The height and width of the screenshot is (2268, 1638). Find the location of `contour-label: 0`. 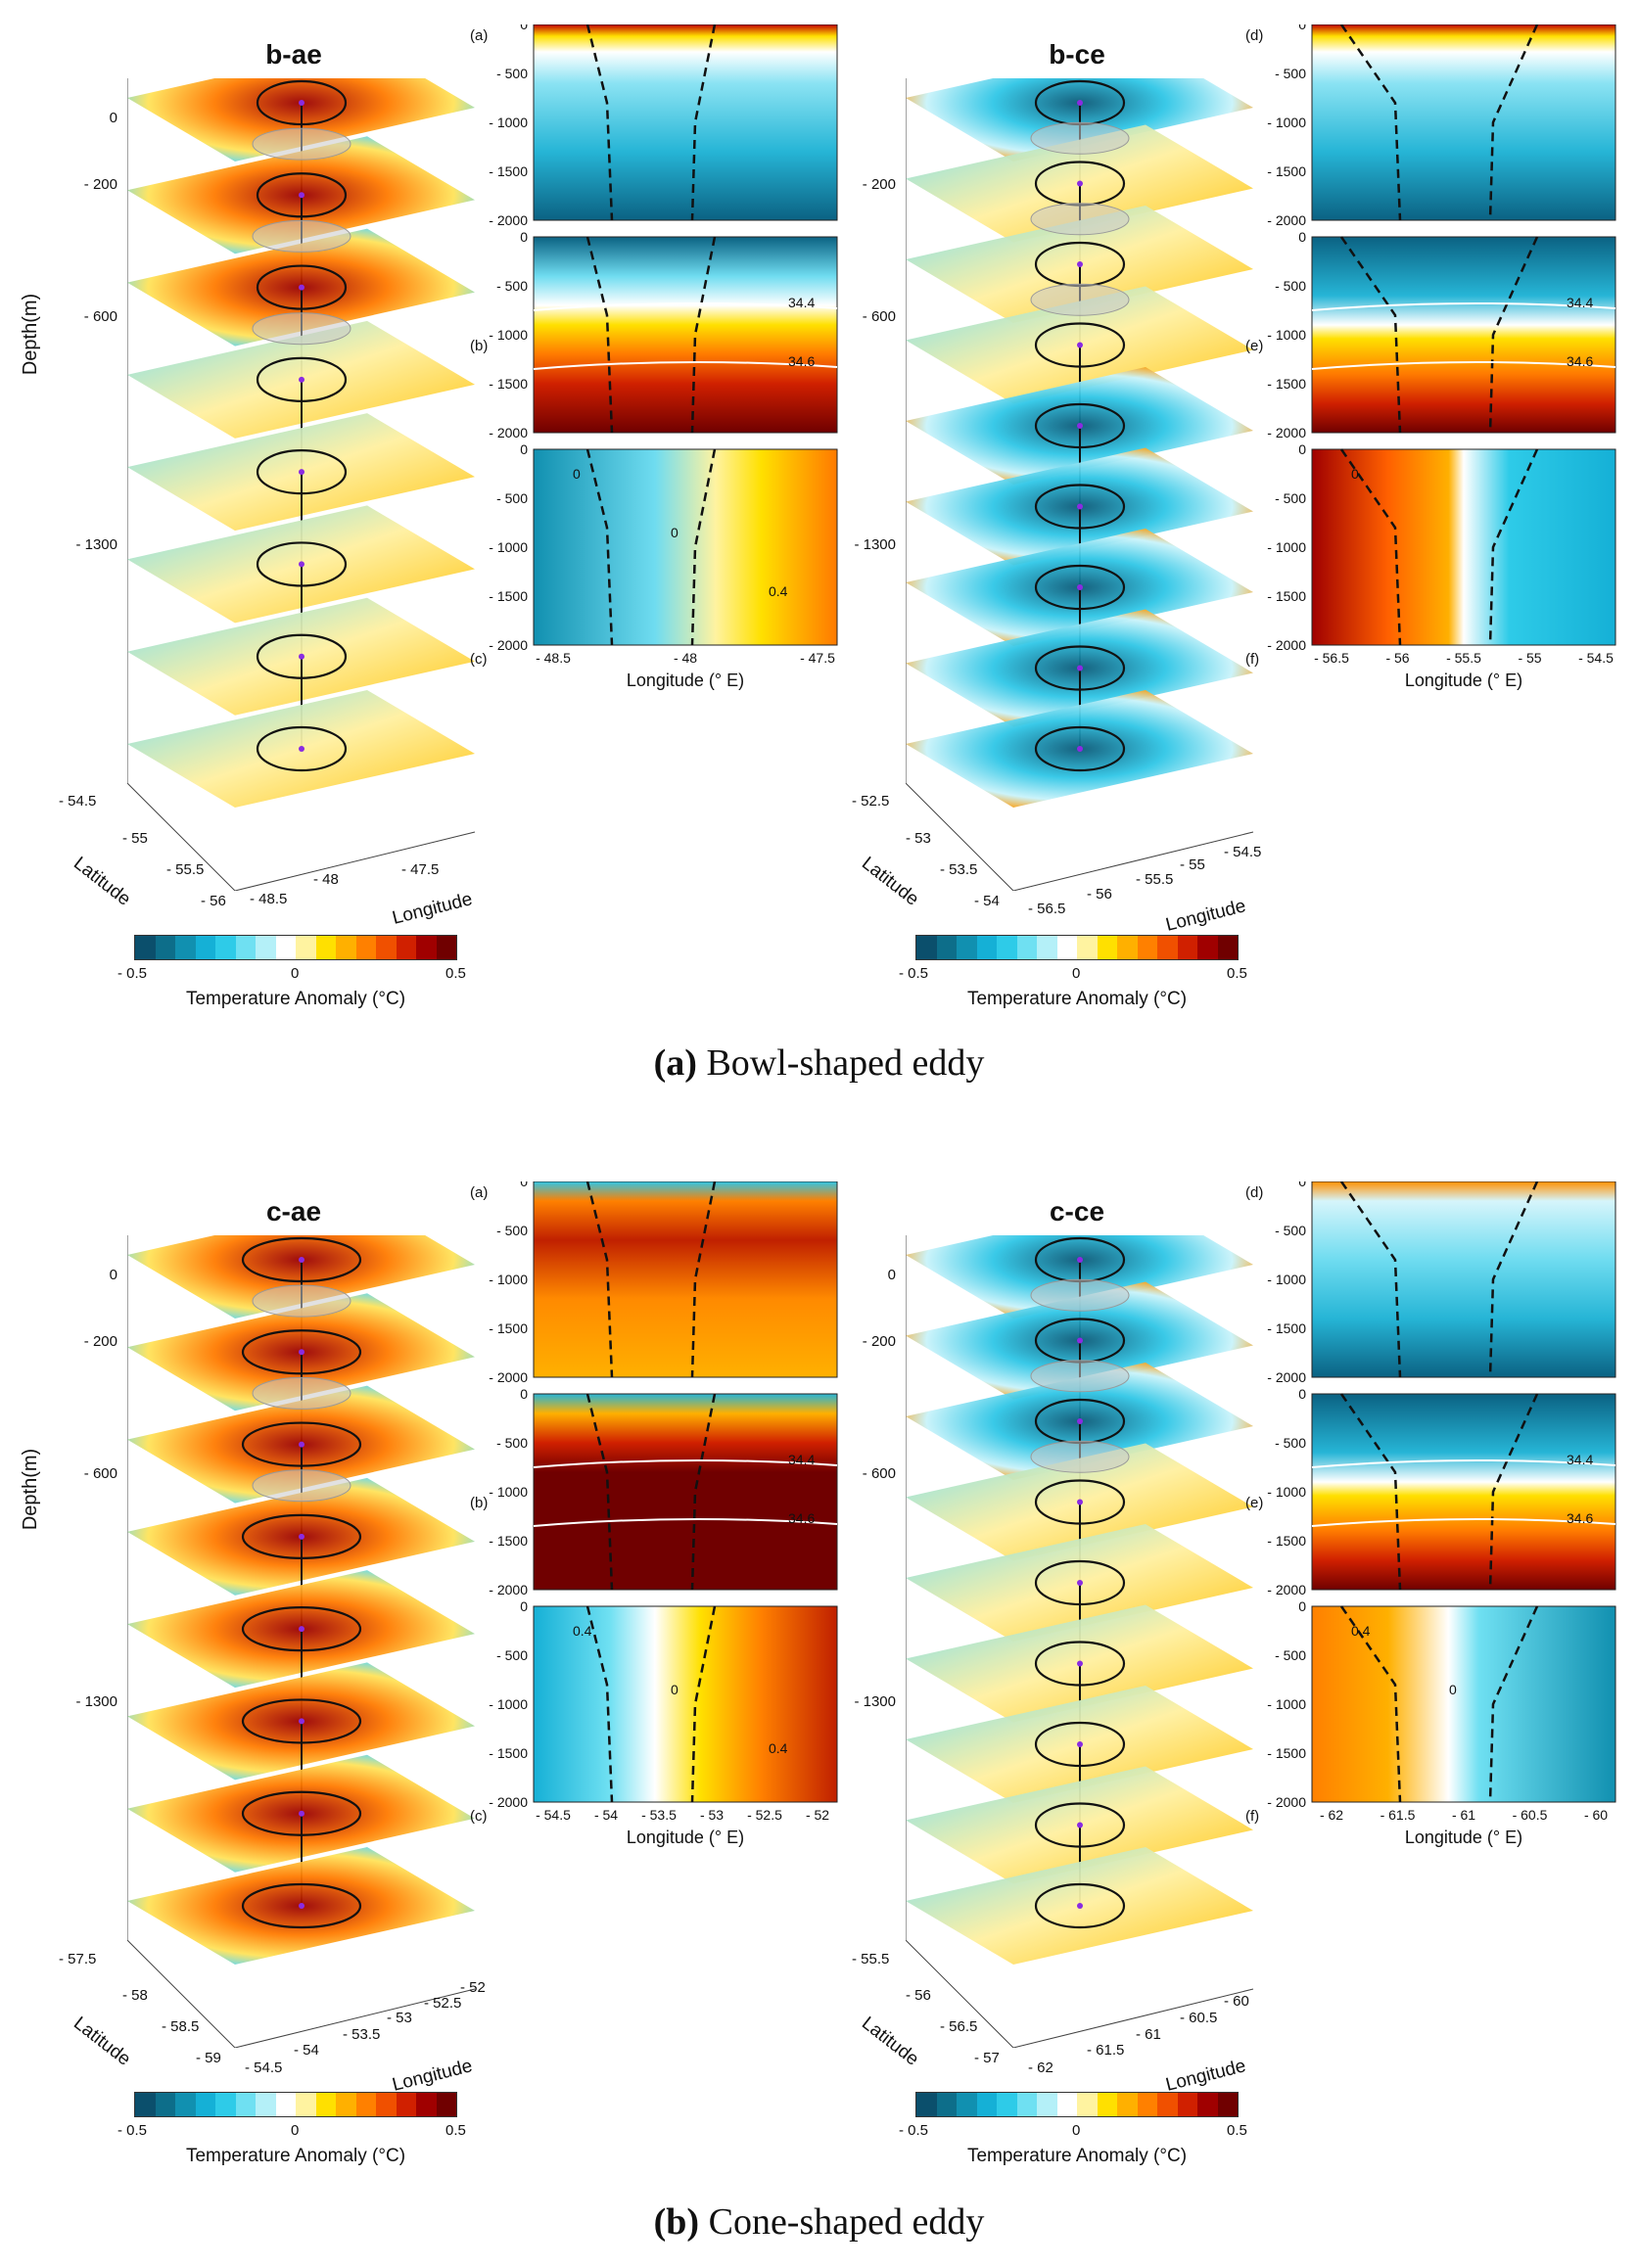

contour-label: 0 is located at coordinates (1453, 1689).